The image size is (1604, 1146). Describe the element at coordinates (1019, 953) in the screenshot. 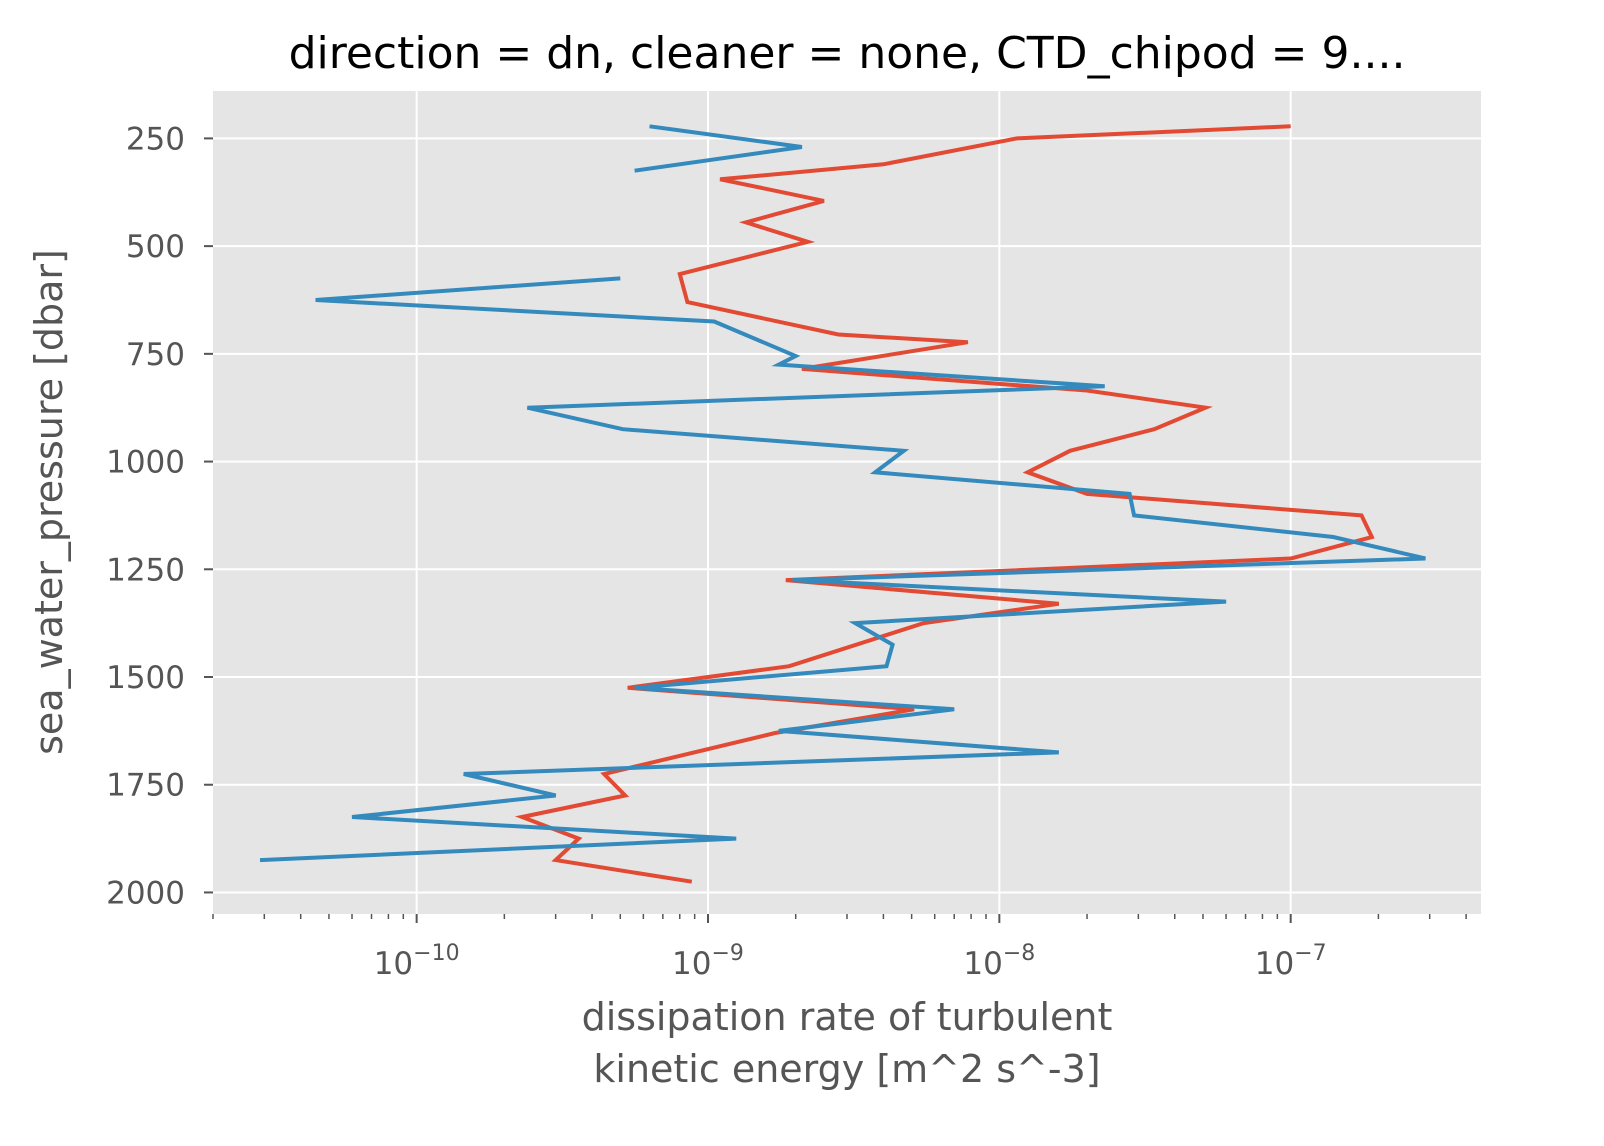

I see `x-tick-exponent: −8` at that location.